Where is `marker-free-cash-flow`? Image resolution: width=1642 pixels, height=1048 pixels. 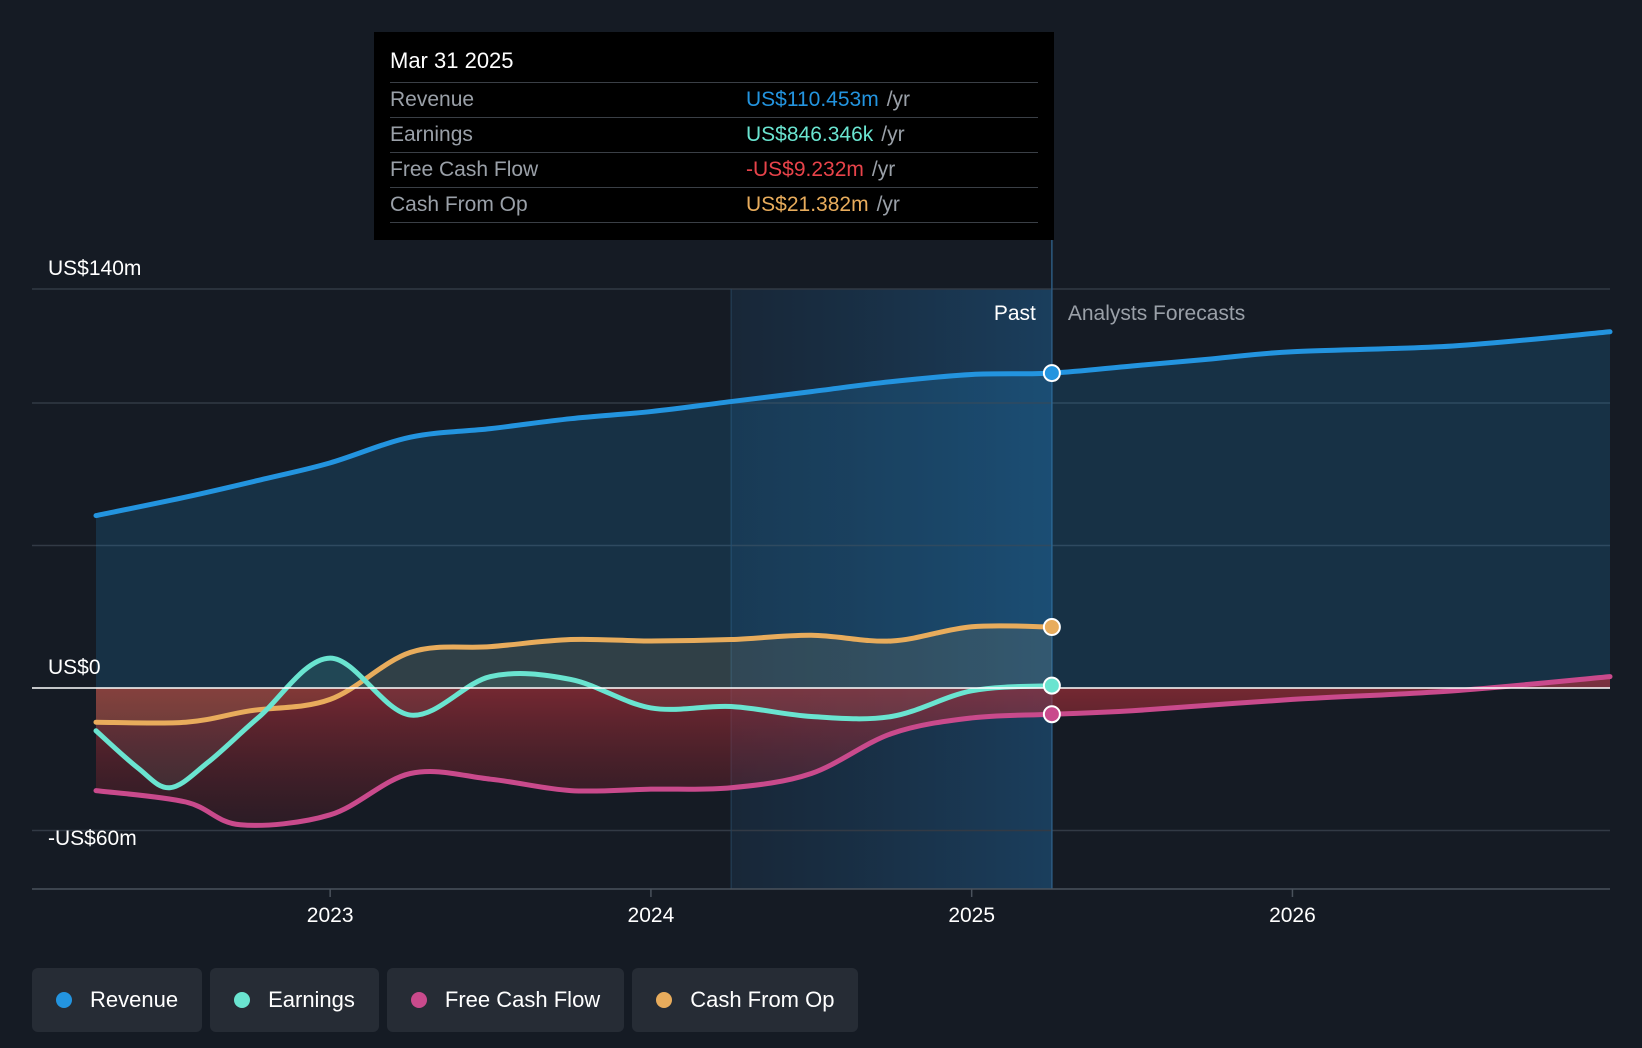
marker-free-cash-flow is located at coordinates (1051, 714).